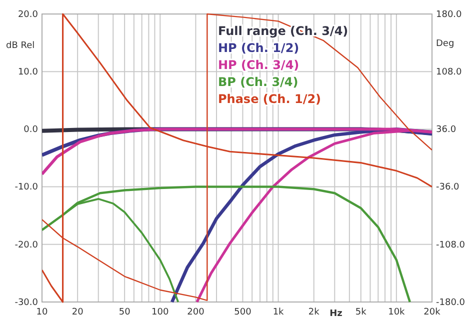  Describe the element at coordinates (161, 312) in the screenshot. I see `x-tick-label: 100` at that location.